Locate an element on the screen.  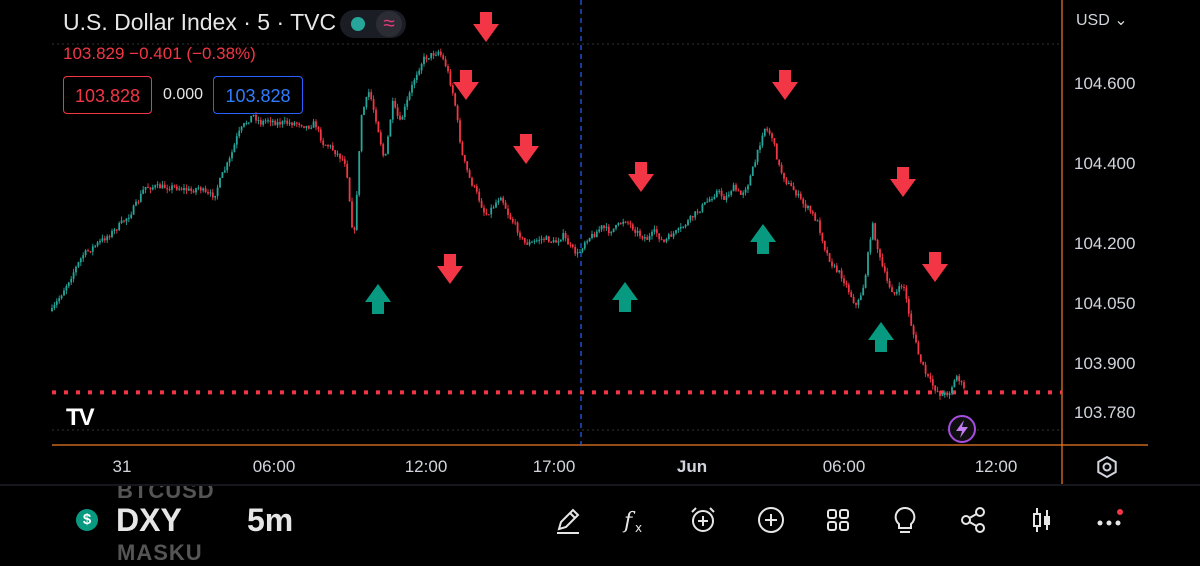
time-label: 06:00 is located at coordinates (844, 466).